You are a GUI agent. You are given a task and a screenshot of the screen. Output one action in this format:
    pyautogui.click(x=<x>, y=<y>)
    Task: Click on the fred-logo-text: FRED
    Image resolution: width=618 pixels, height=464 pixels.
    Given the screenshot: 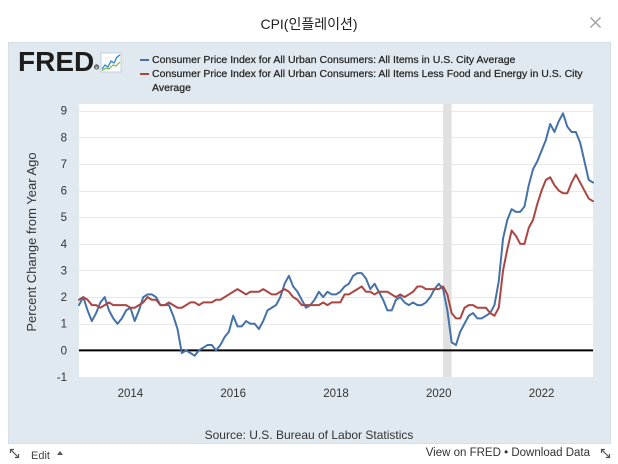 What is the action you would take?
    pyautogui.click(x=56, y=61)
    